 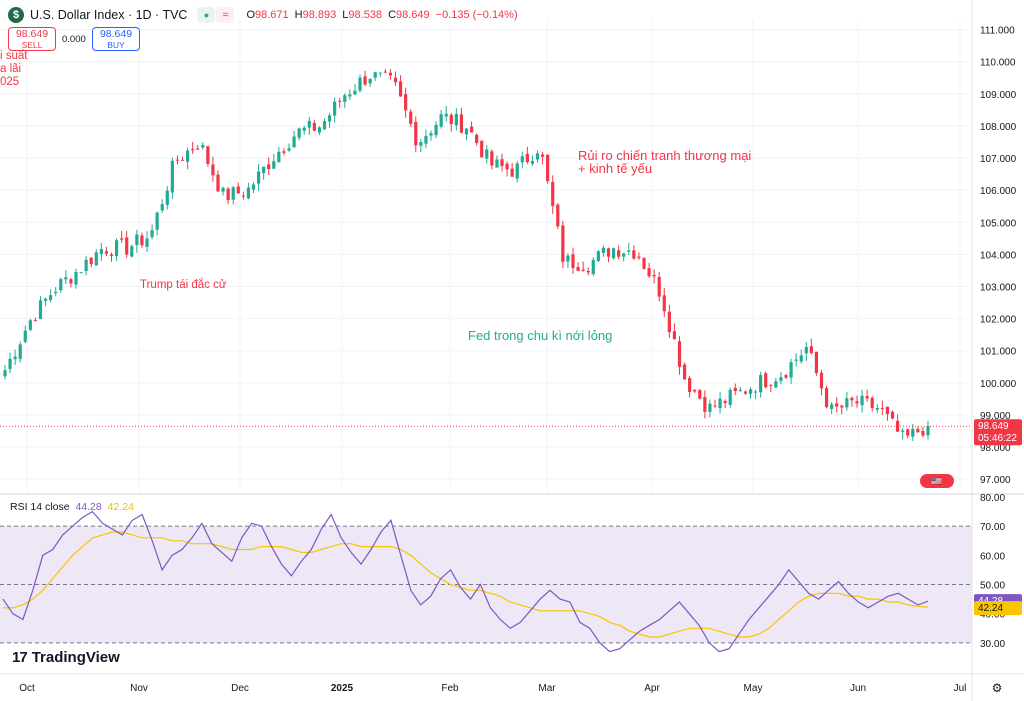 I want to click on buy-button: 98.649 BUY, so click(x=116, y=39).